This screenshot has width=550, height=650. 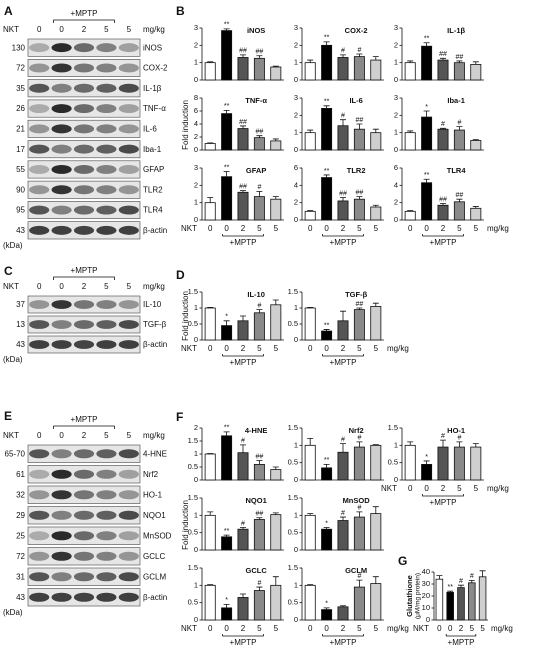 I want to click on row-label: NKT, so click(x=189, y=628).